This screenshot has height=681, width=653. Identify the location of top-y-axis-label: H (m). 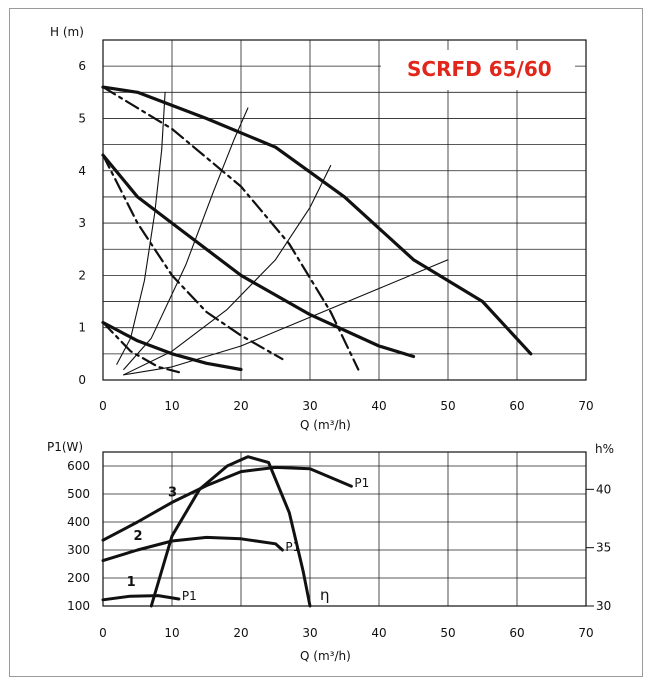
(67, 32).